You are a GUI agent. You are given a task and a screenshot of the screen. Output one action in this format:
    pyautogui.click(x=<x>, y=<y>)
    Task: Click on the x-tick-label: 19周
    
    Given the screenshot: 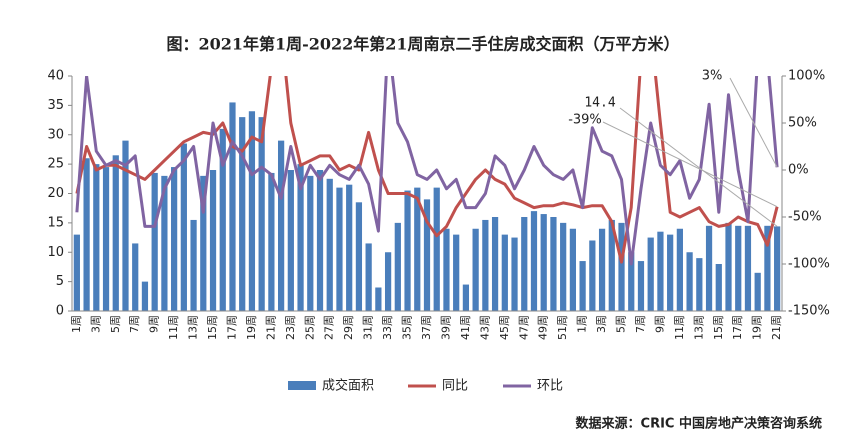 What is the action you would take?
    pyautogui.click(x=251, y=327)
    